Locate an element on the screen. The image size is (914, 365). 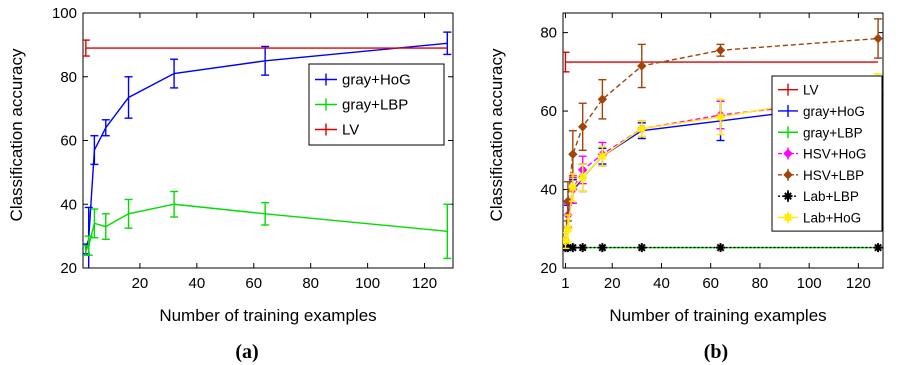
x-tick-label: 1 is located at coordinates (565, 283).